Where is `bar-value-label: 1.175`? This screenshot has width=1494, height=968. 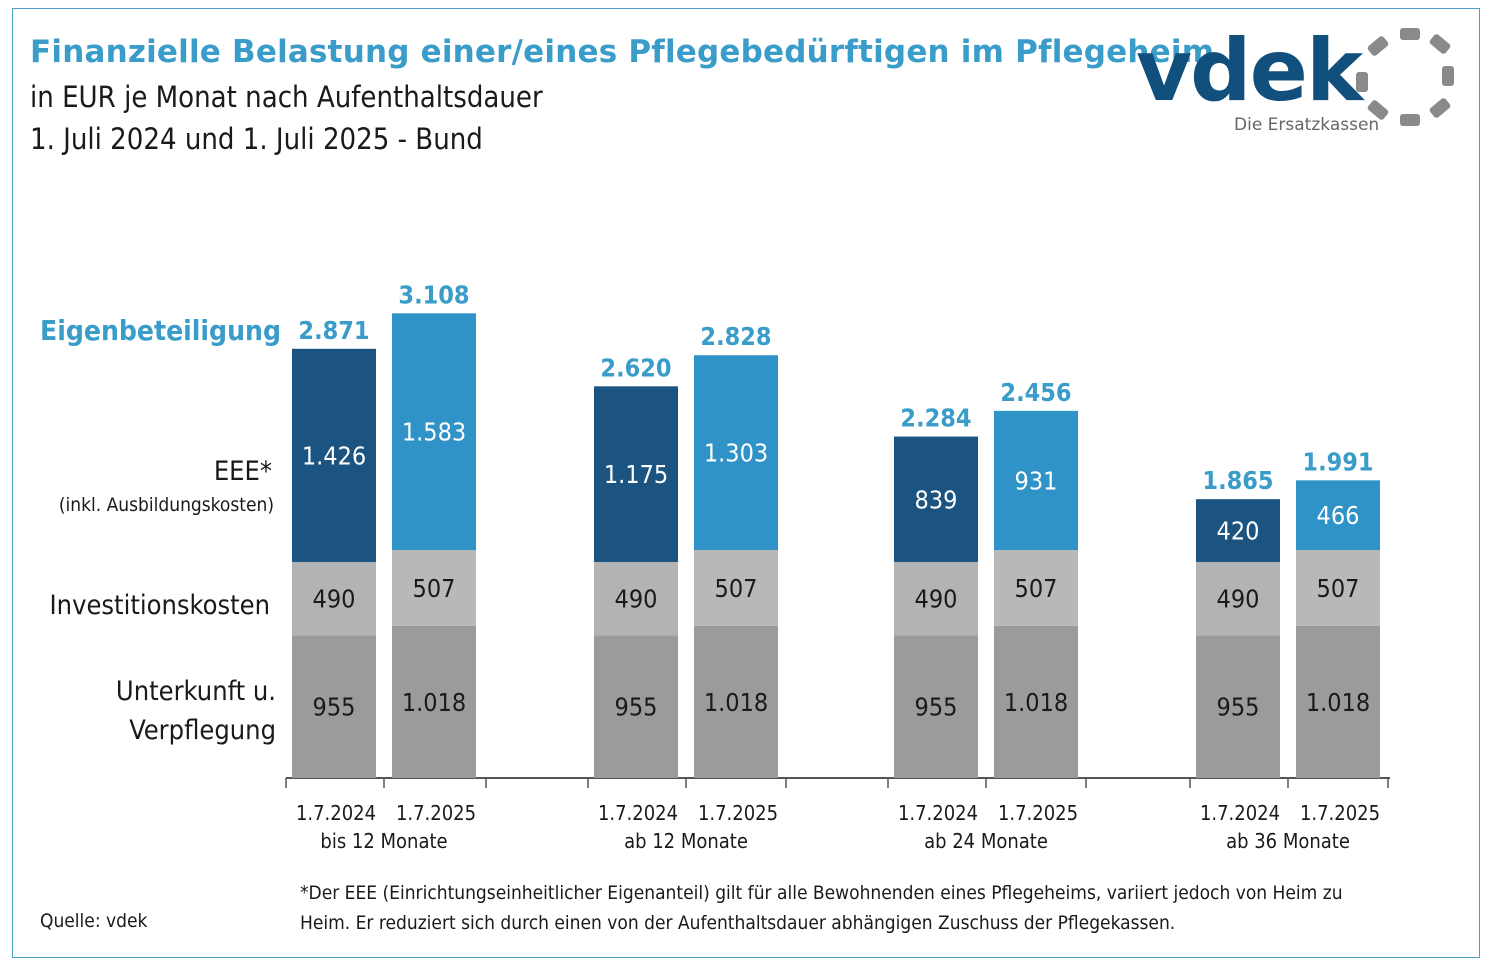
bar-value-label: 1.175 is located at coordinates (636, 474).